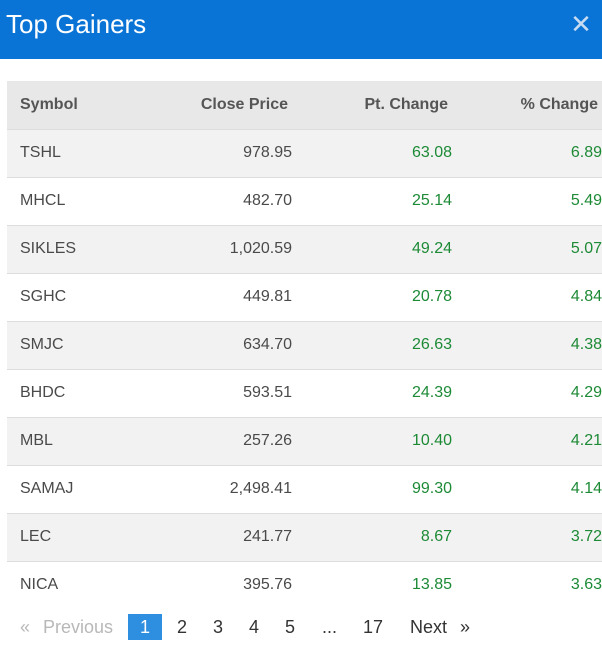 This screenshot has height=652, width=602. I want to click on pt-change-cell: 25.14, so click(372, 200).